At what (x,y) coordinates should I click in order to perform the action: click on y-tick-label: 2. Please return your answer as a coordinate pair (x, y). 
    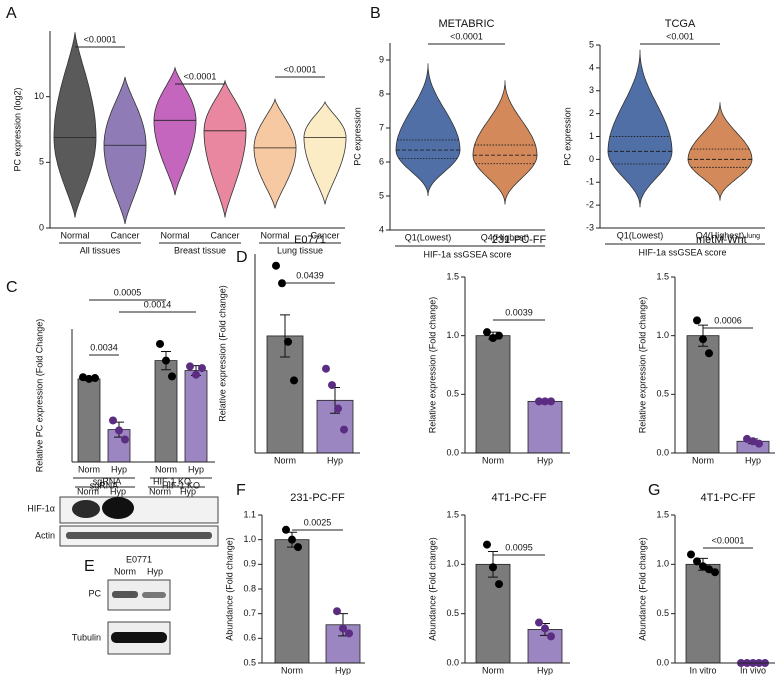
    Looking at the image, I should click on (591, 113).